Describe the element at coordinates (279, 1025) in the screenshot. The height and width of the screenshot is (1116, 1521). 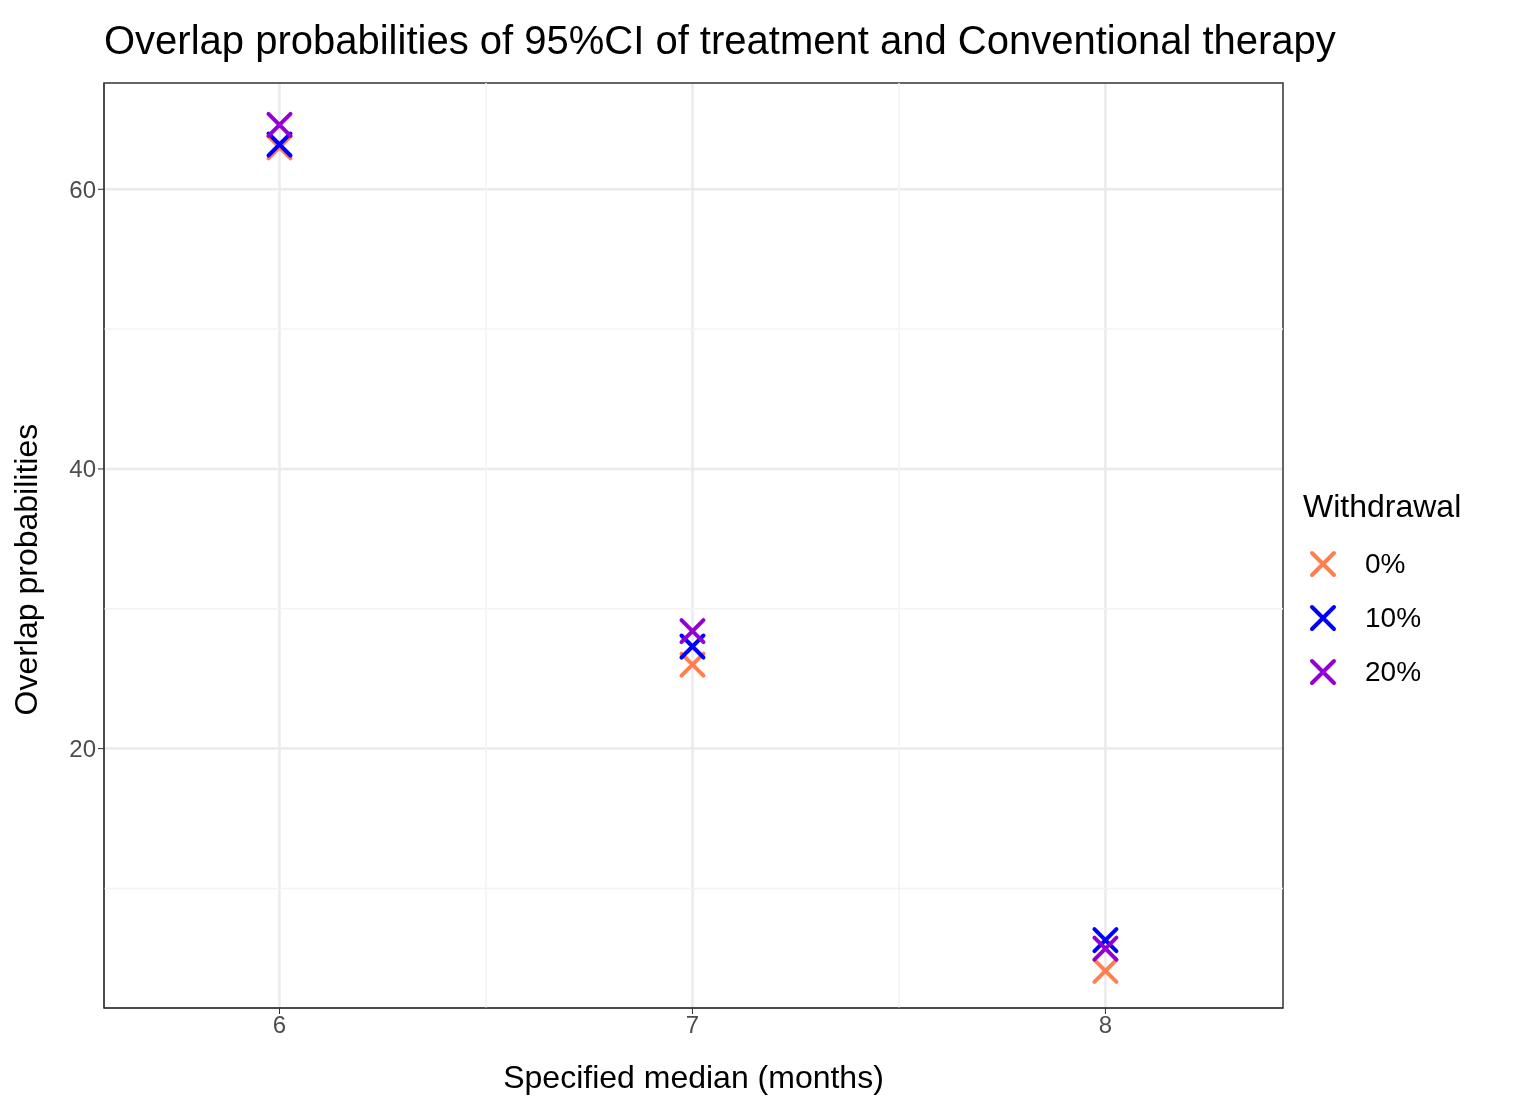
I see `x-tick-label: 6` at that location.